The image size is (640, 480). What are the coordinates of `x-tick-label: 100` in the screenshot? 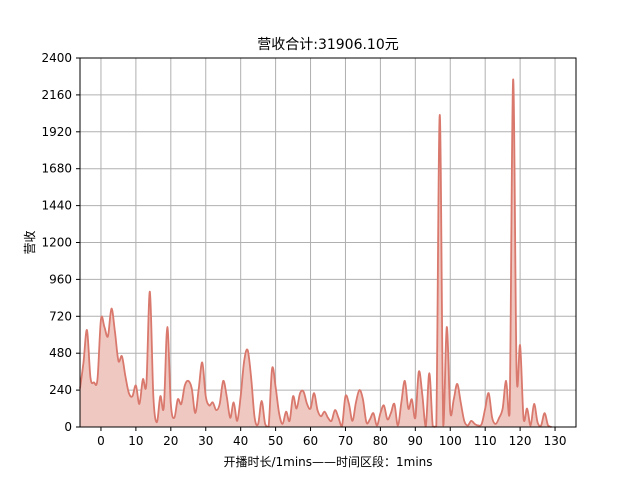 It's located at (450, 441).